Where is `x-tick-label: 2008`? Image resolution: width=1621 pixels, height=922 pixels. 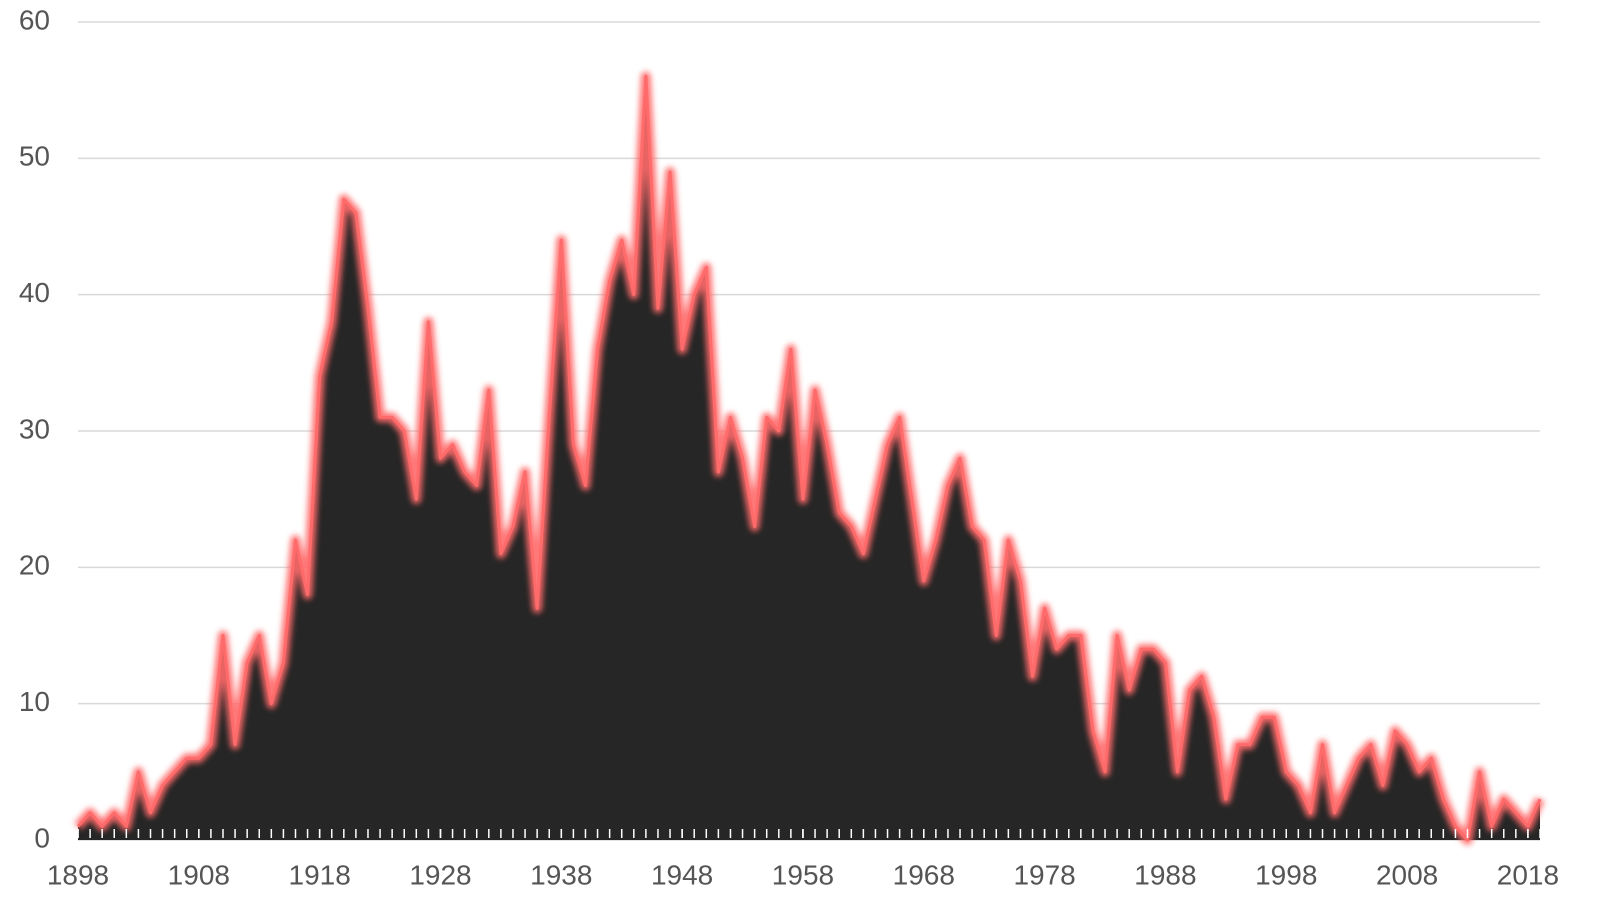
x-tick-label: 2008 is located at coordinates (1407, 874).